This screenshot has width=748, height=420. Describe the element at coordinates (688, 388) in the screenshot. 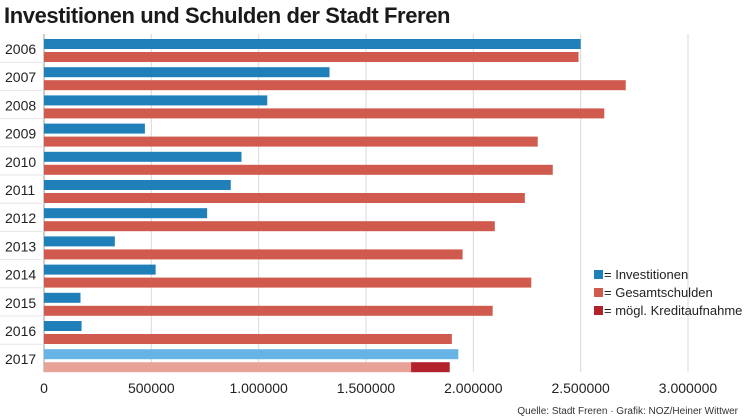

I see `x-tick-label: 3.000000` at that location.